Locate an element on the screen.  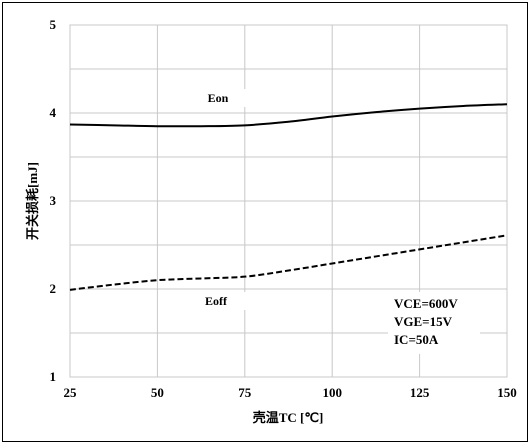
conditions-annotation: VCE=600V VGE=15V IC=50A is located at coordinates (434, 323).